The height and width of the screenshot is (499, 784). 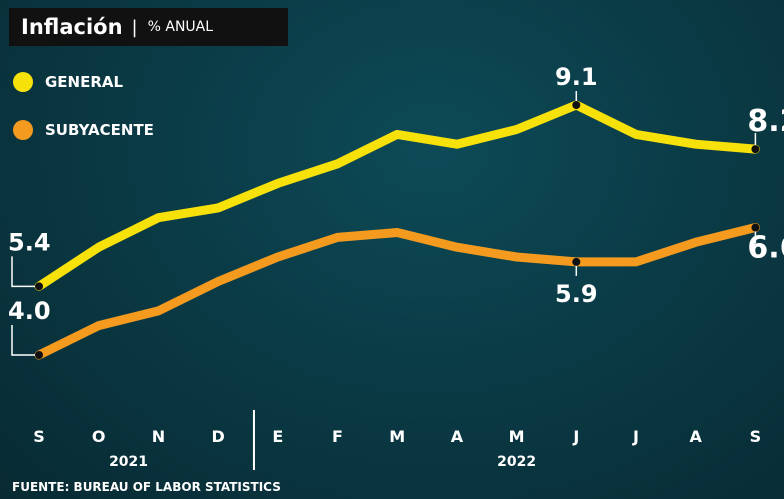 What do you see at coordinates (517, 436) in the screenshot?
I see `x-tick-label-8: M` at bounding box center [517, 436].